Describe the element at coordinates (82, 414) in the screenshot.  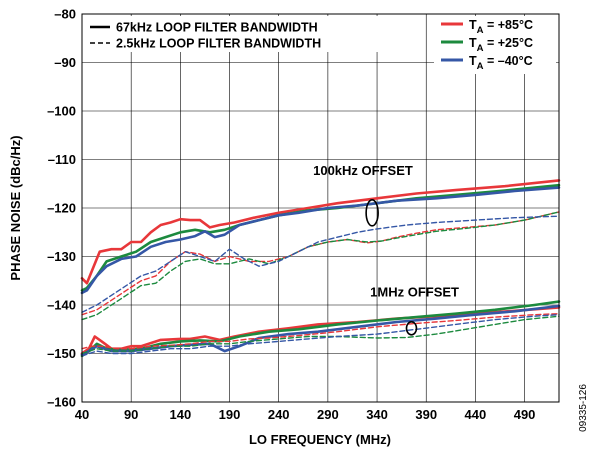
I see `x-tick-label: 40` at that location.